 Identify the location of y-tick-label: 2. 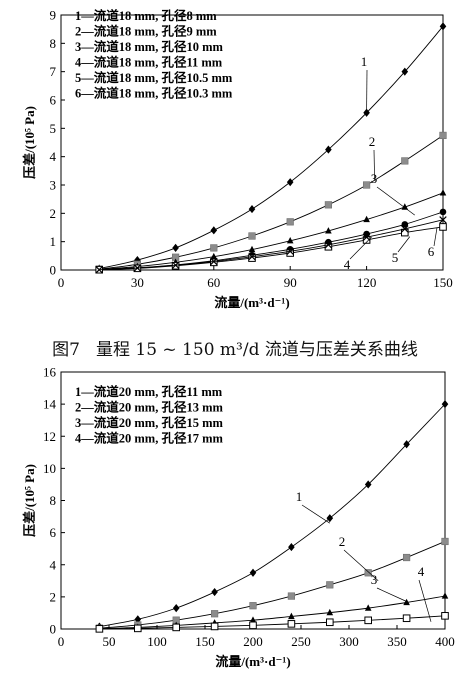
(53, 213).